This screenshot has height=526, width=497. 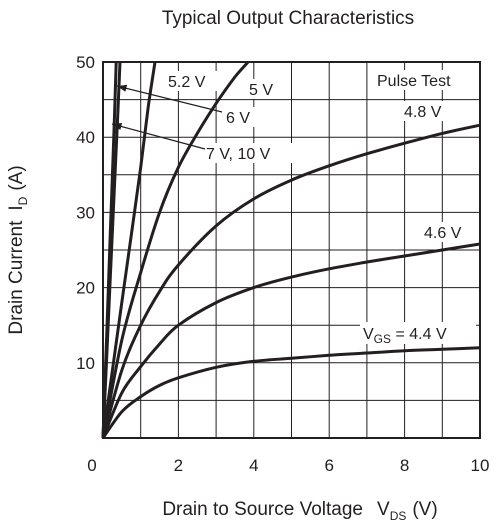 I want to click on y-axis-label: Drain CurrentID(A), so click(x=18, y=249).